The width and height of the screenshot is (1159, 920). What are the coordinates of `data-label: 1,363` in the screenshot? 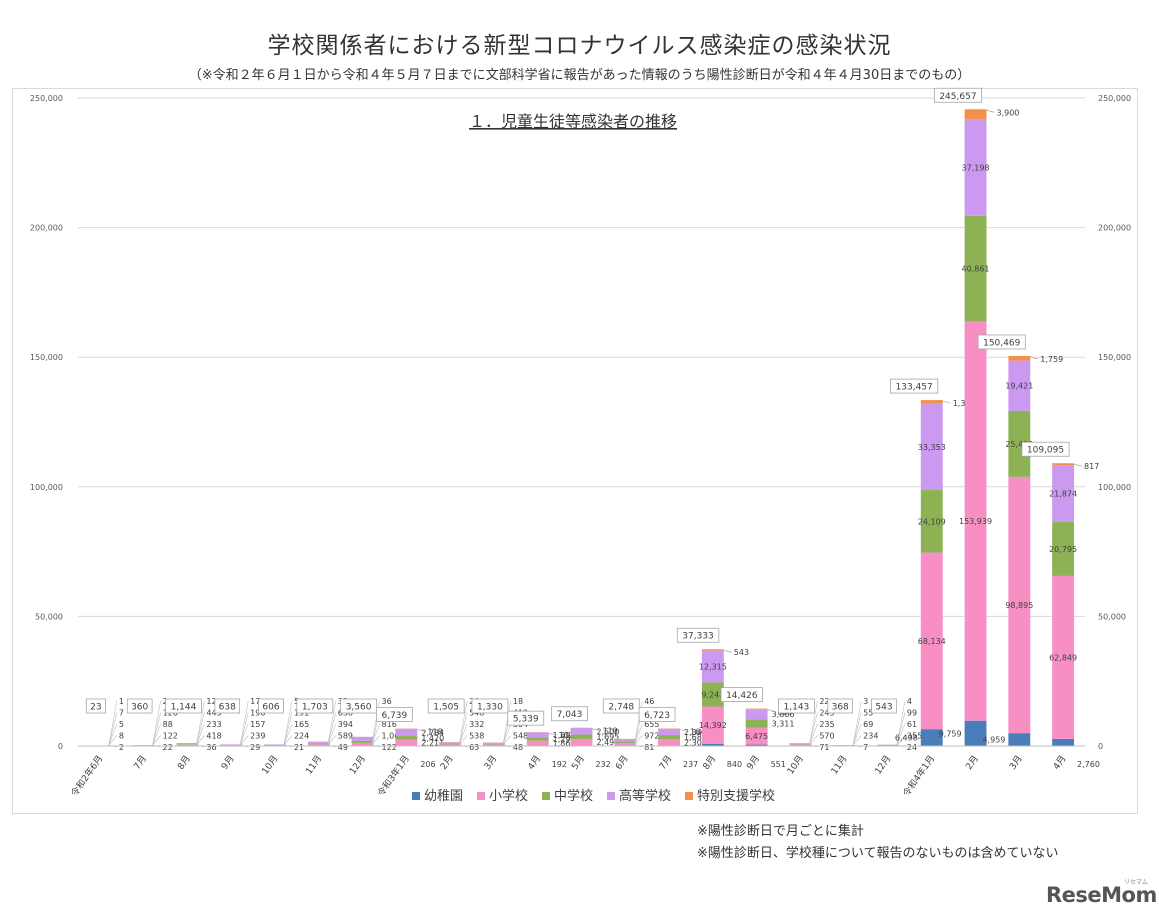 It's located at (964, 403).